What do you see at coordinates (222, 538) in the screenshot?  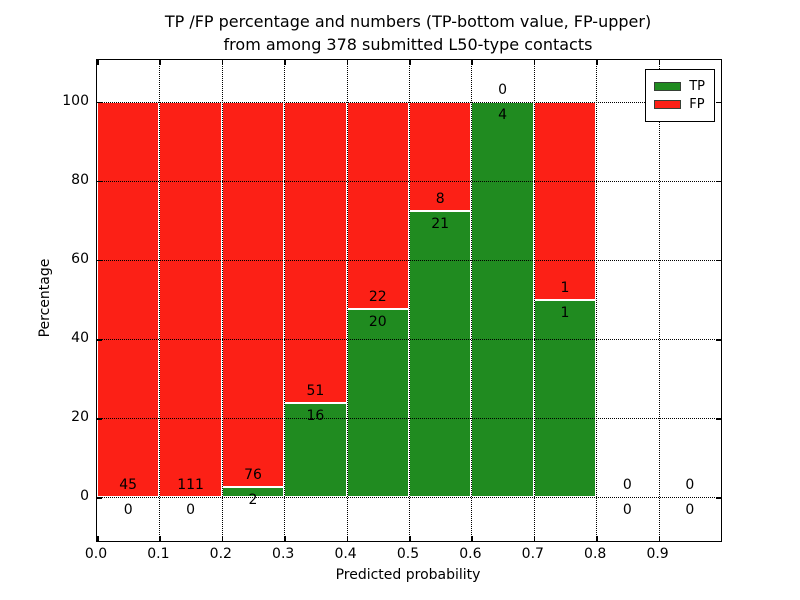 I see `tick-x-bottom-0.2` at bounding box center [222, 538].